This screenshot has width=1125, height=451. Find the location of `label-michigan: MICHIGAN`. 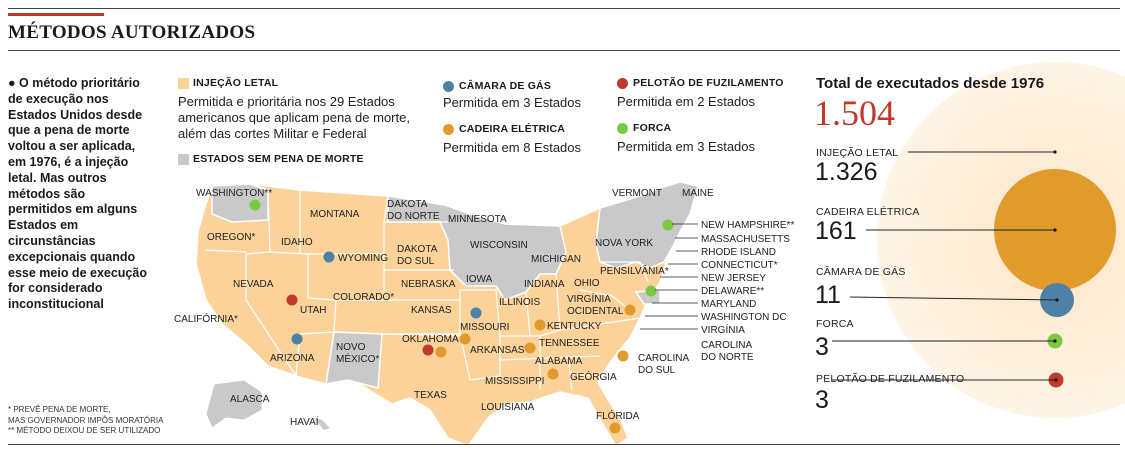

label-michigan: MICHIGAN is located at coordinates (556, 259).